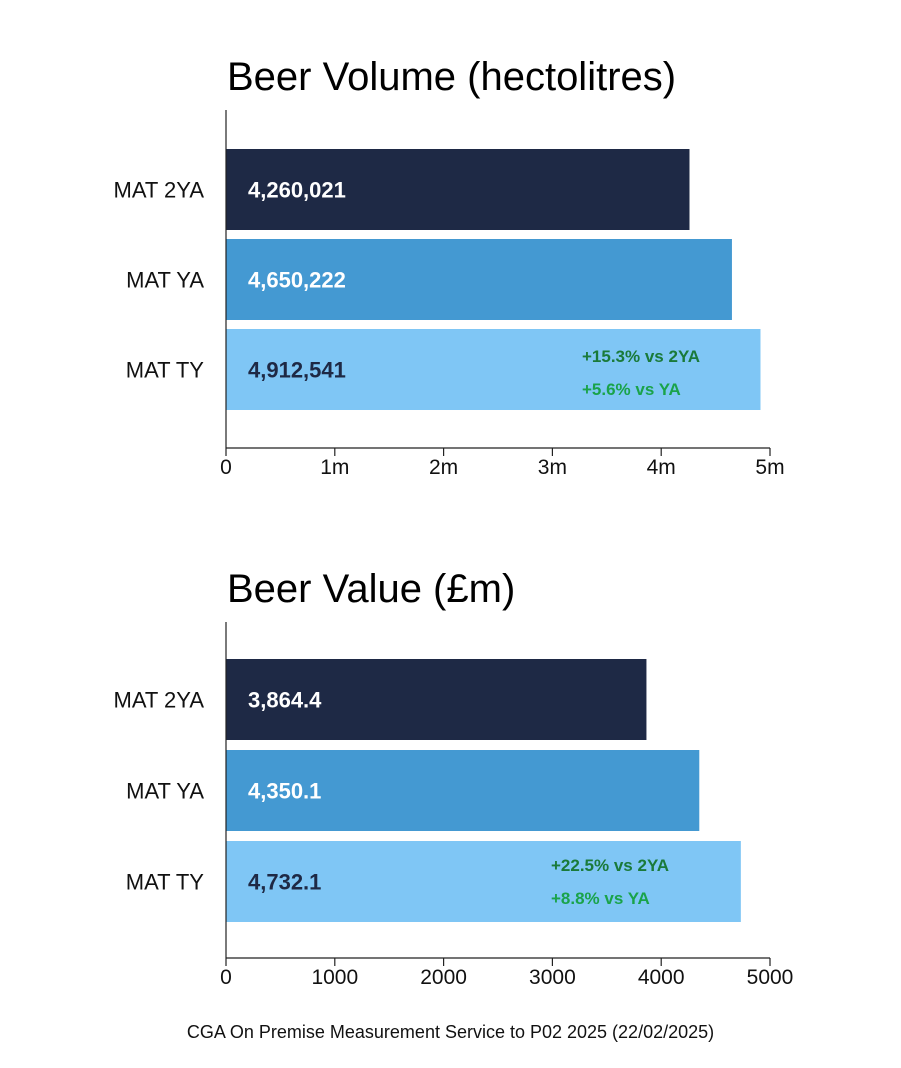 This screenshot has width=901, height=1068. I want to click on annotation: +5.6% vs YA, so click(631, 389).